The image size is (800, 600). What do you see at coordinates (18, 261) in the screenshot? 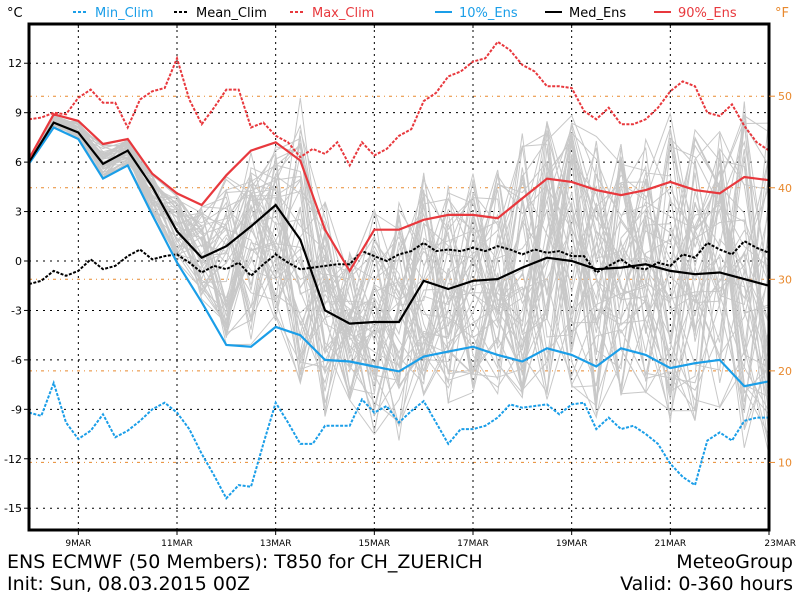
I see `y-tick-label: 0` at bounding box center [18, 261].